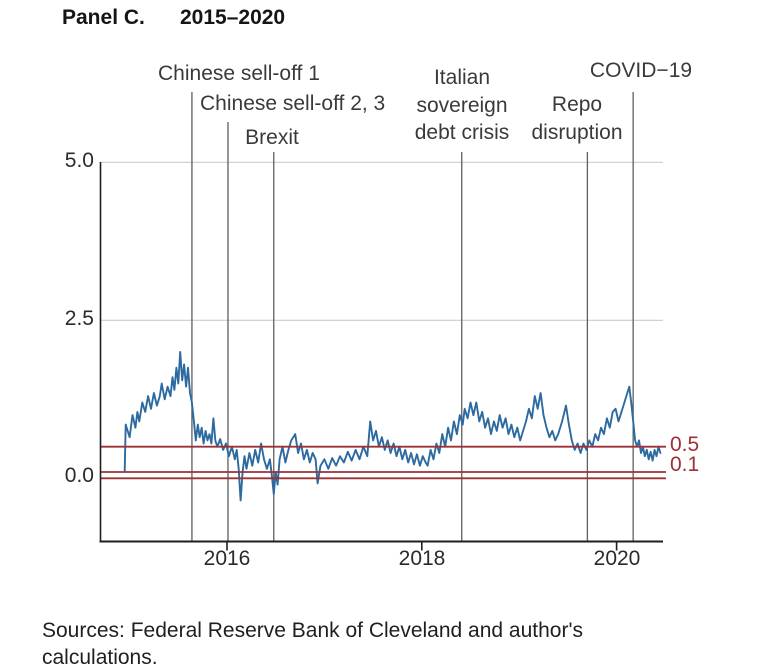  Describe the element at coordinates (384, 20) in the screenshot. I see `figure-title: Panel C. 2015–2020` at that location.